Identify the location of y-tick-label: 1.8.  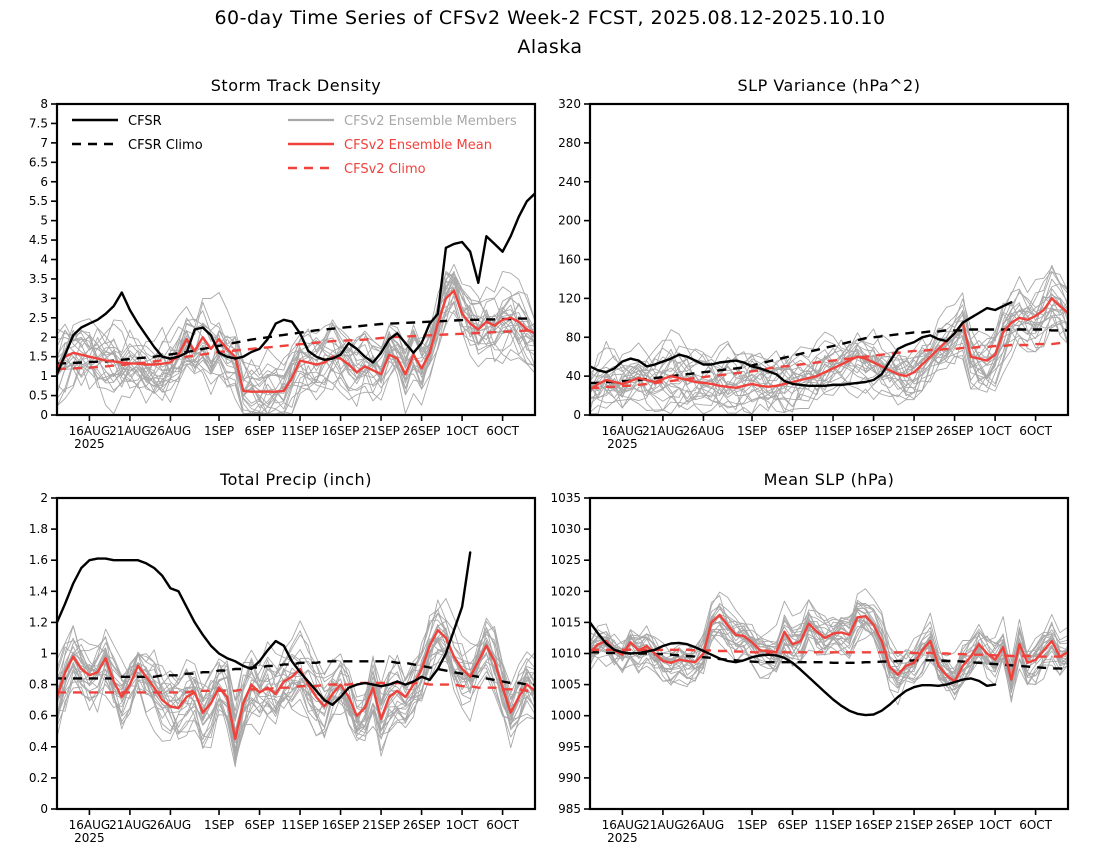
(38, 529).